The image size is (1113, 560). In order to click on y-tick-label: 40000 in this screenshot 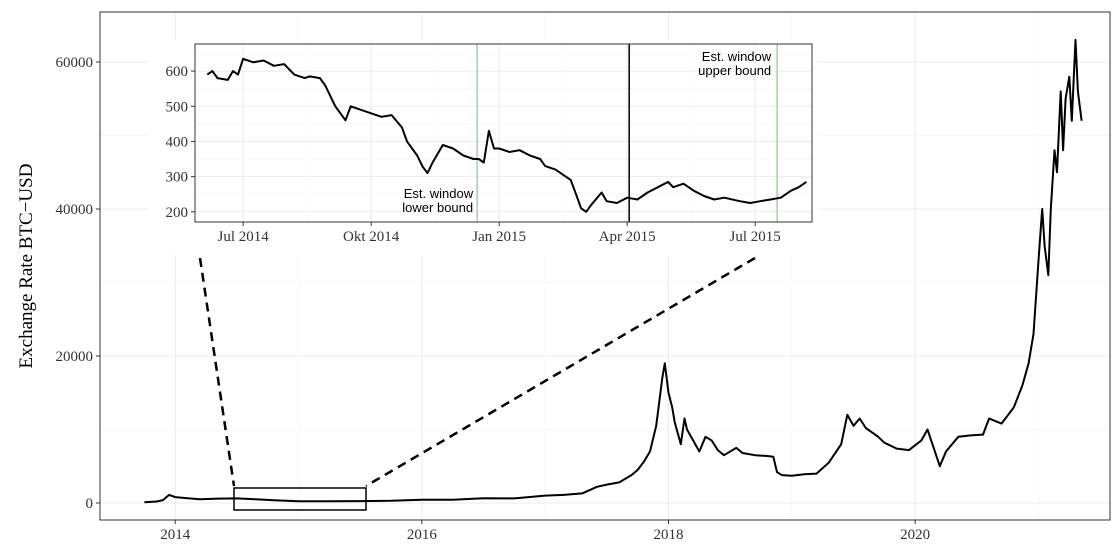, I will do `click(75, 210)`.